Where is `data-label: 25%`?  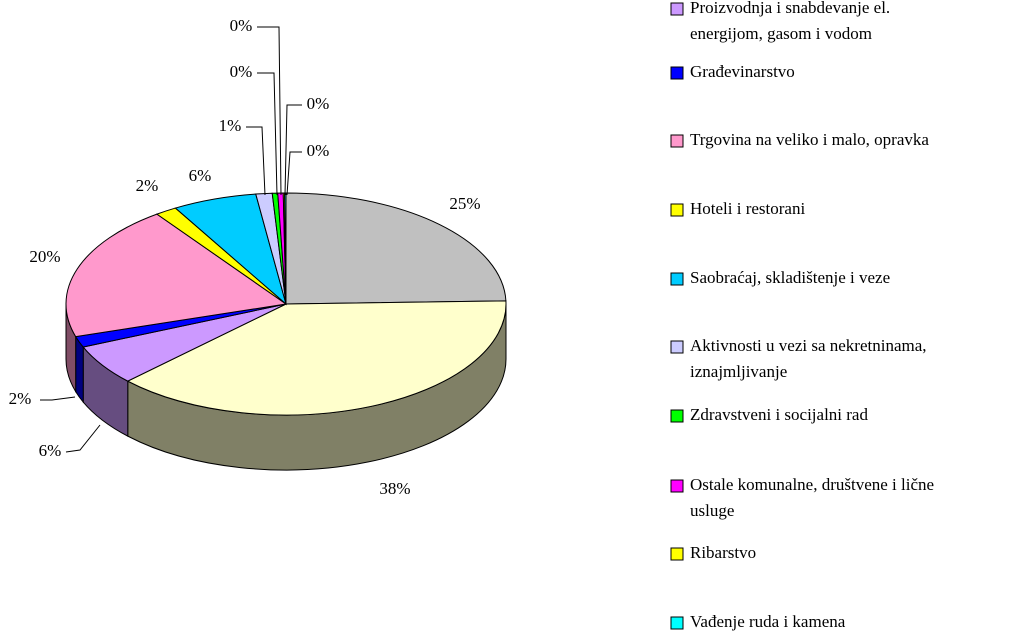 data-label: 25% is located at coordinates (464, 203).